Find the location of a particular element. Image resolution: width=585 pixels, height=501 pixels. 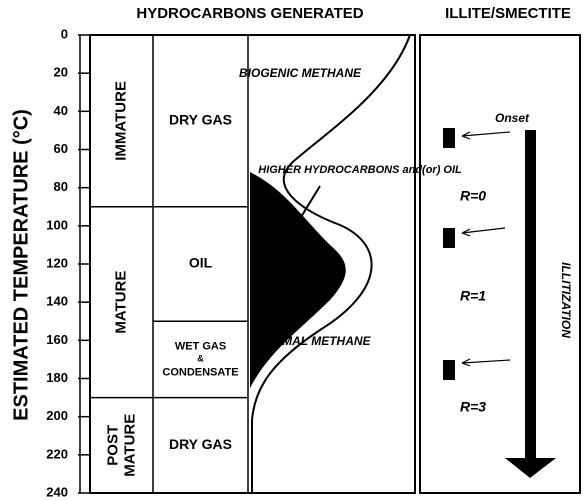

y-tick-label: 80 is located at coordinates (61, 186).